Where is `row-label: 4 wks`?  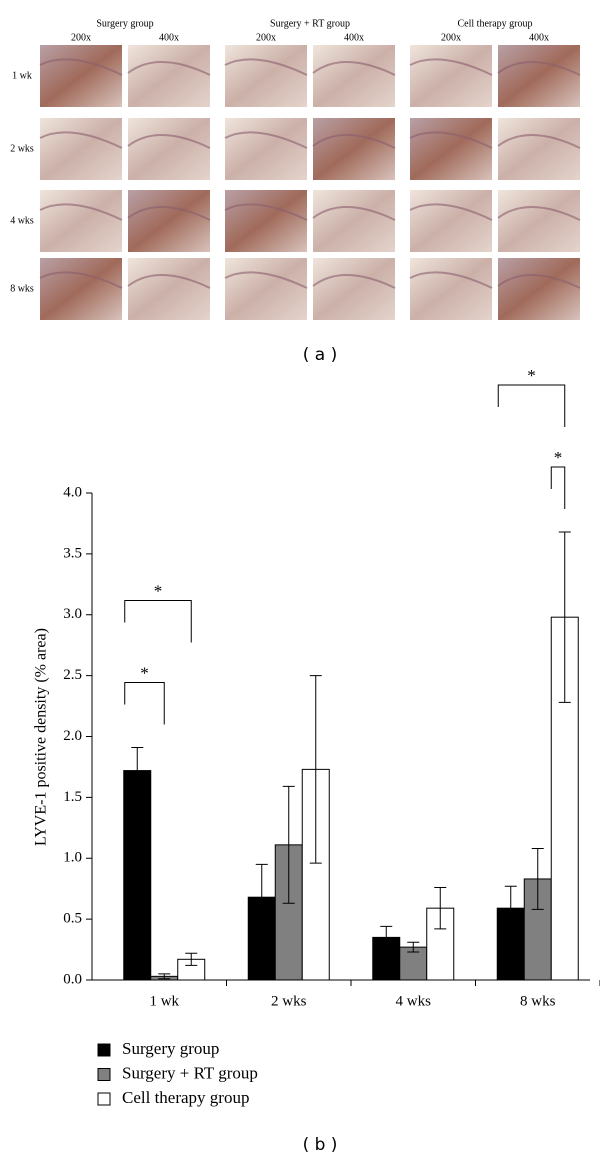
row-label: 4 wks is located at coordinates (22, 220).